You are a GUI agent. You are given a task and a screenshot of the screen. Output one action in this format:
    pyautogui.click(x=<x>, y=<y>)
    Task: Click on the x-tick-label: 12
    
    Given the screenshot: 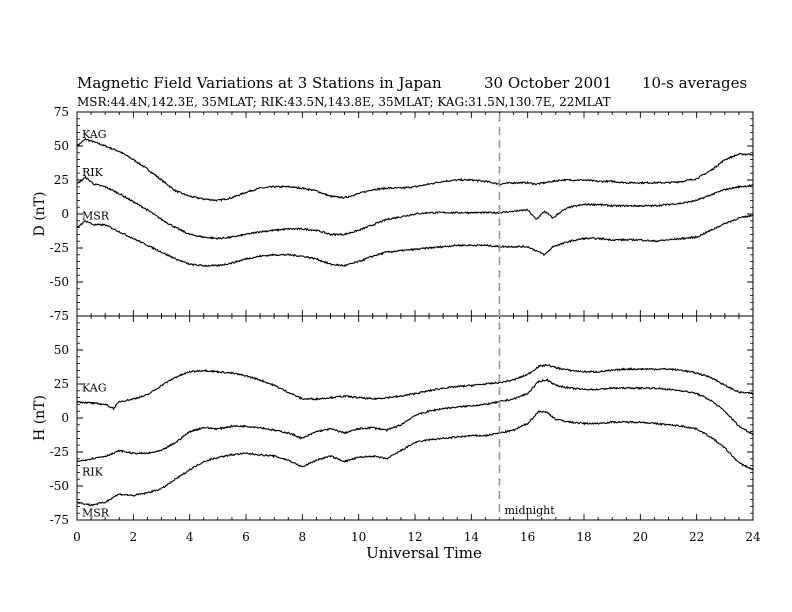 What is the action you would take?
    pyautogui.click(x=414, y=537)
    